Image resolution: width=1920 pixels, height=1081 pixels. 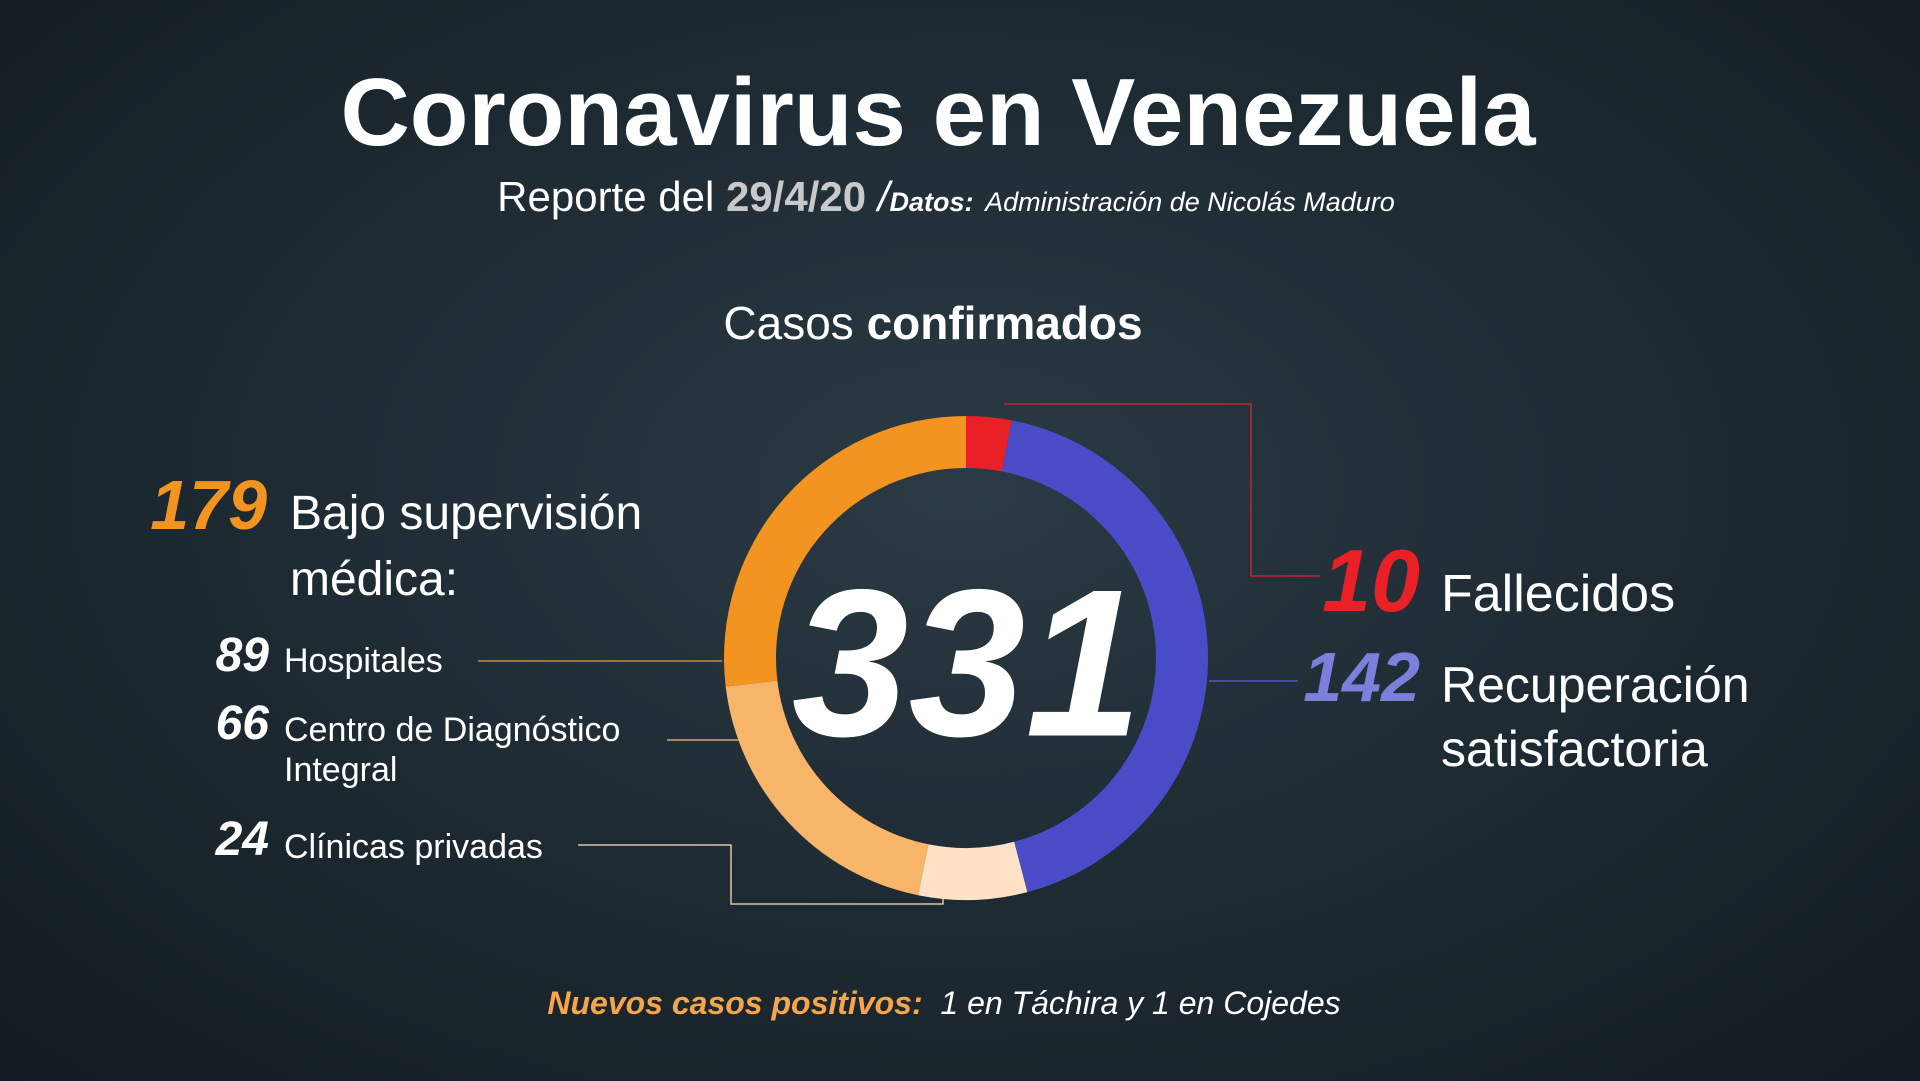 I want to click on title: Coronavirus en Venezuela, so click(x=938, y=112).